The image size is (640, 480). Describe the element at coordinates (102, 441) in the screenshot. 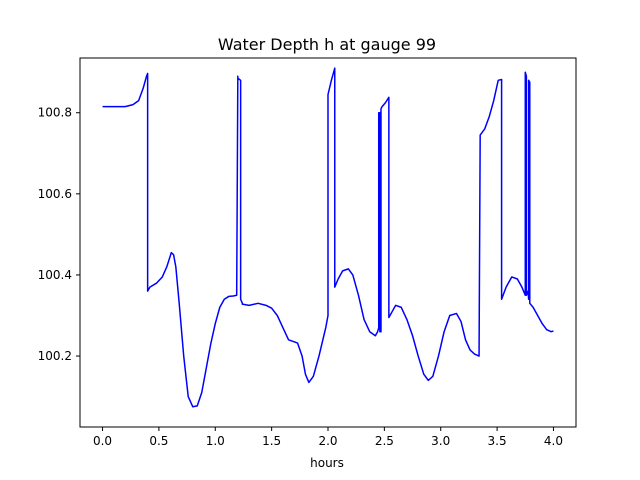

I see `x-tick-label: 0.0` at that location.